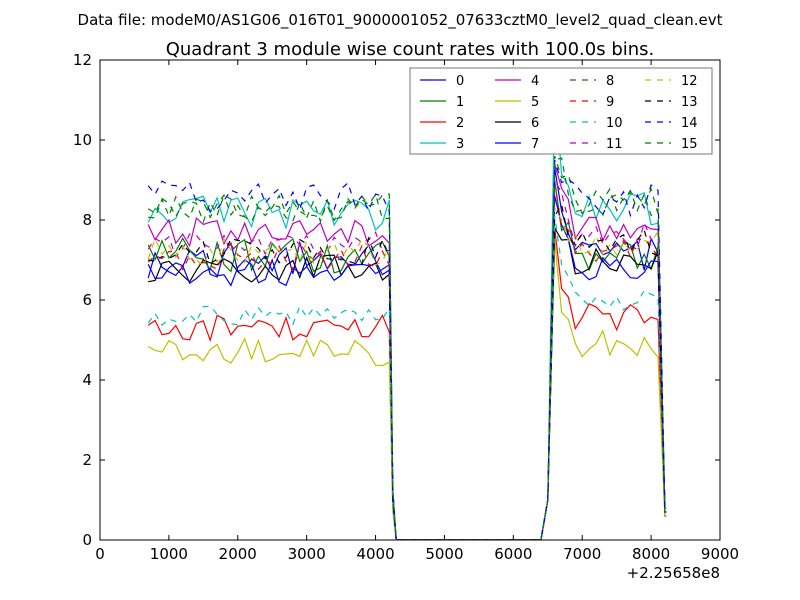  I want to click on y-tick-label: 2, so click(87, 460).